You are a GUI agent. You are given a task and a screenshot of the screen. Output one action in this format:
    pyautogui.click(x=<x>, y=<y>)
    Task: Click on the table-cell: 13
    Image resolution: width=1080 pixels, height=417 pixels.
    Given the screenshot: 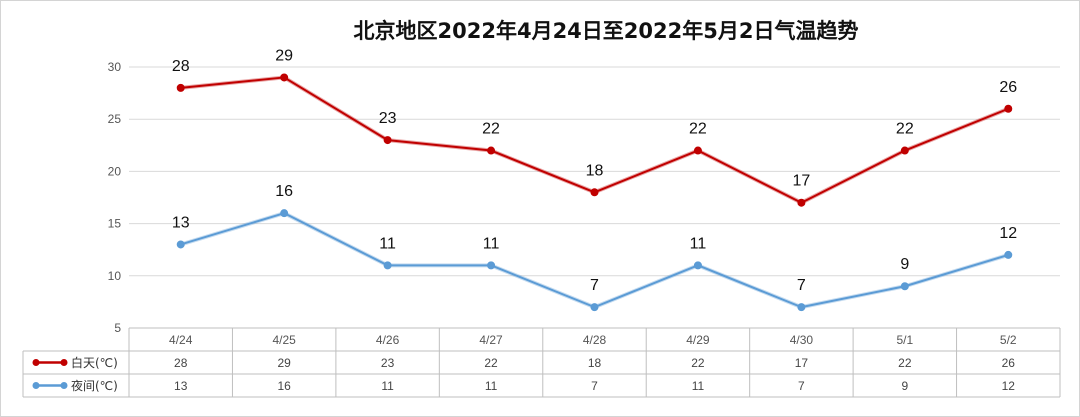 What is the action you would take?
    pyautogui.click(x=181, y=386)
    